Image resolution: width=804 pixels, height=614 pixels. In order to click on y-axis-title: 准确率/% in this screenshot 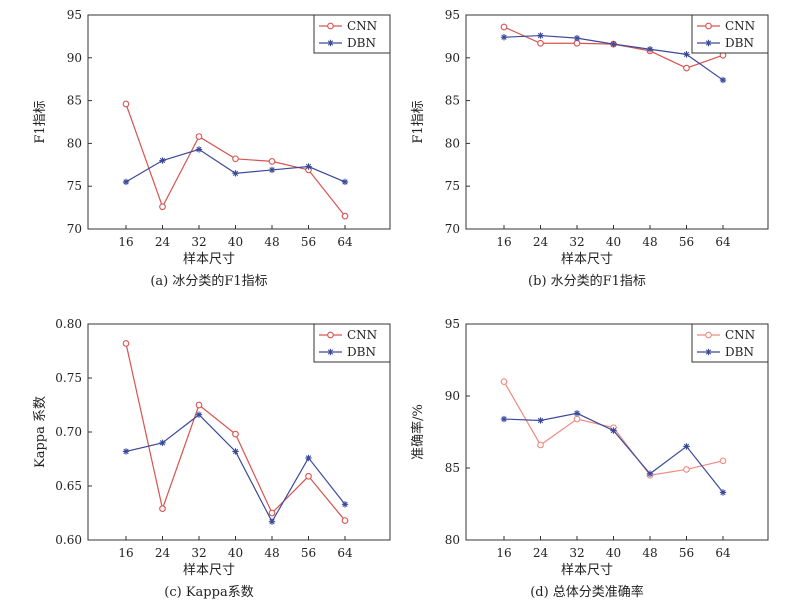, I will do `click(418, 432)`.